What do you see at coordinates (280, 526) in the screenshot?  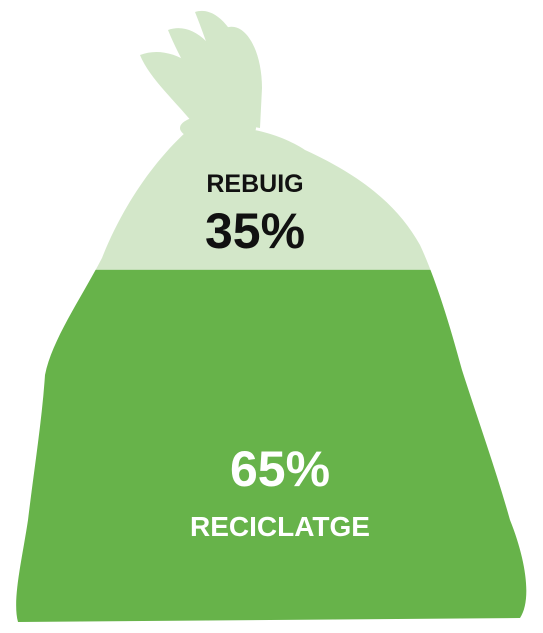 I see `reciclatge-label: RECICLATGE` at bounding box center [280, 526].